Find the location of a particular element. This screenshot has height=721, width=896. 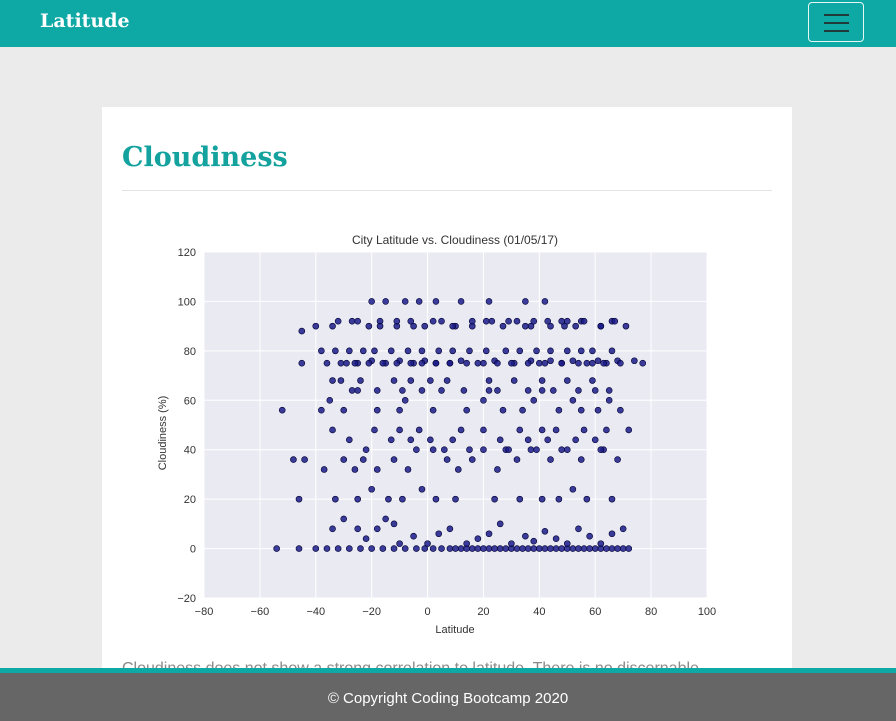

x-tick-label: −40 is located at coordinates (315, 612).